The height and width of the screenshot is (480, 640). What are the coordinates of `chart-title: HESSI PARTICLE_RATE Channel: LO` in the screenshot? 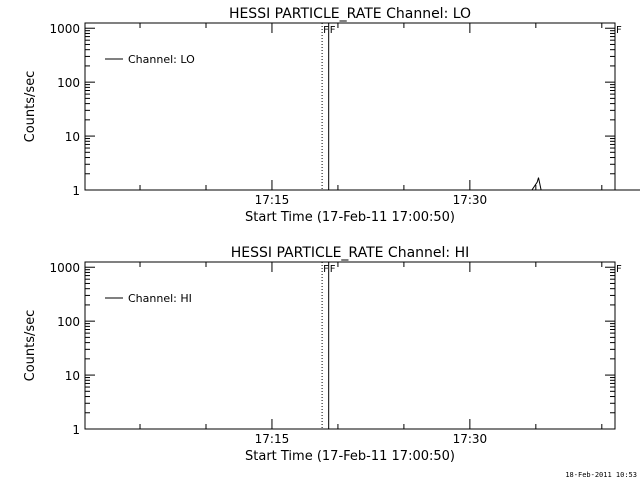 It's located at (350, 14).